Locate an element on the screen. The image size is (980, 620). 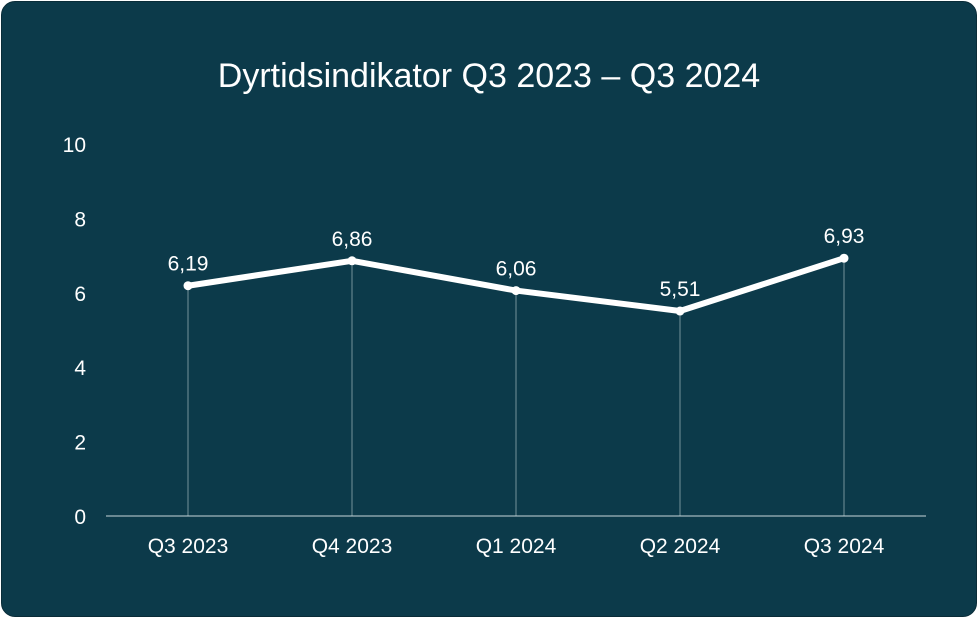
x-tick-label: Q2 2024 is located at coordinates (680, 546).